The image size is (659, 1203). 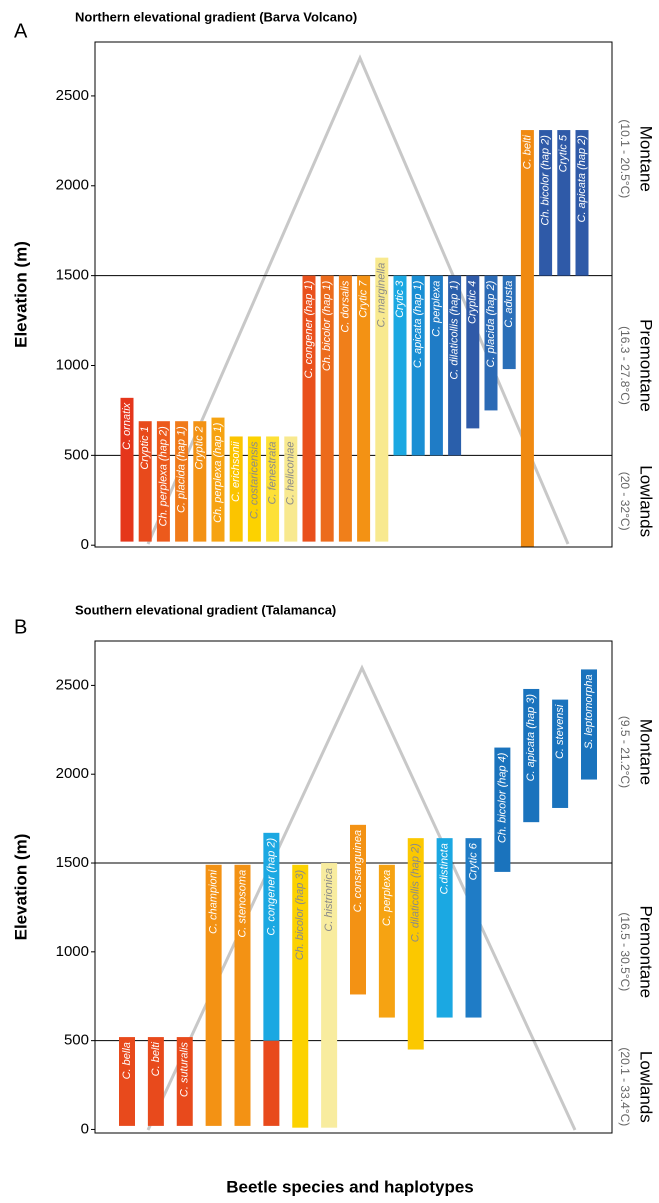 What do you see at coordinates (625, 158) in the screenshot?
I see `zone-range: (10.1 - 20.5°C)` at bounding box center [625, 158].